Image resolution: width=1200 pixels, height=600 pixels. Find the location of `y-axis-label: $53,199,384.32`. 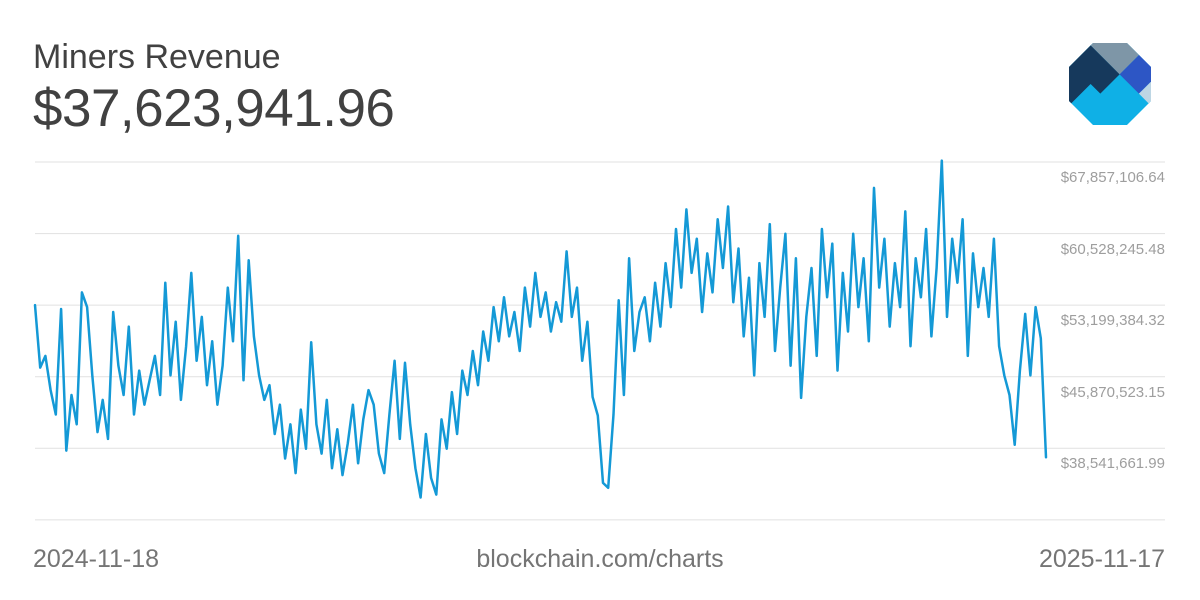

y-axis-label: $53,199,384.32 is located at coordinates (1112, 321).